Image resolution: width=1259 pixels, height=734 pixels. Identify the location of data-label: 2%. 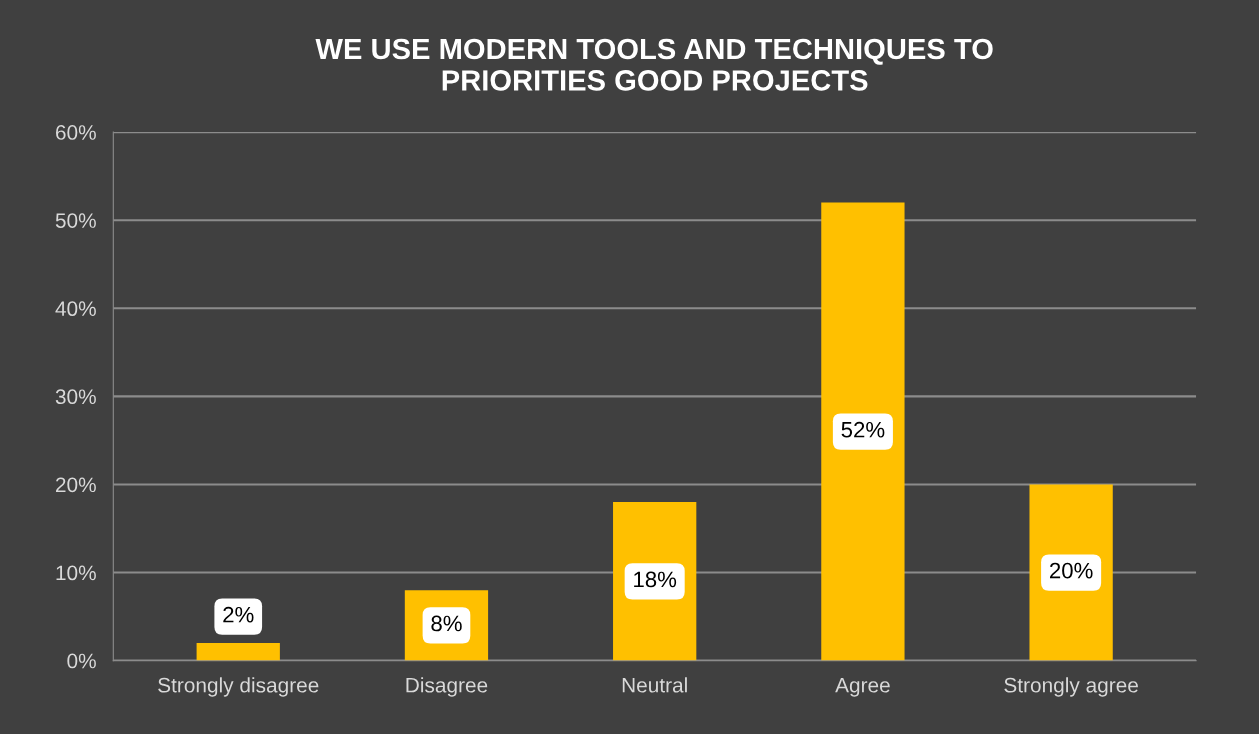
(238, 614).